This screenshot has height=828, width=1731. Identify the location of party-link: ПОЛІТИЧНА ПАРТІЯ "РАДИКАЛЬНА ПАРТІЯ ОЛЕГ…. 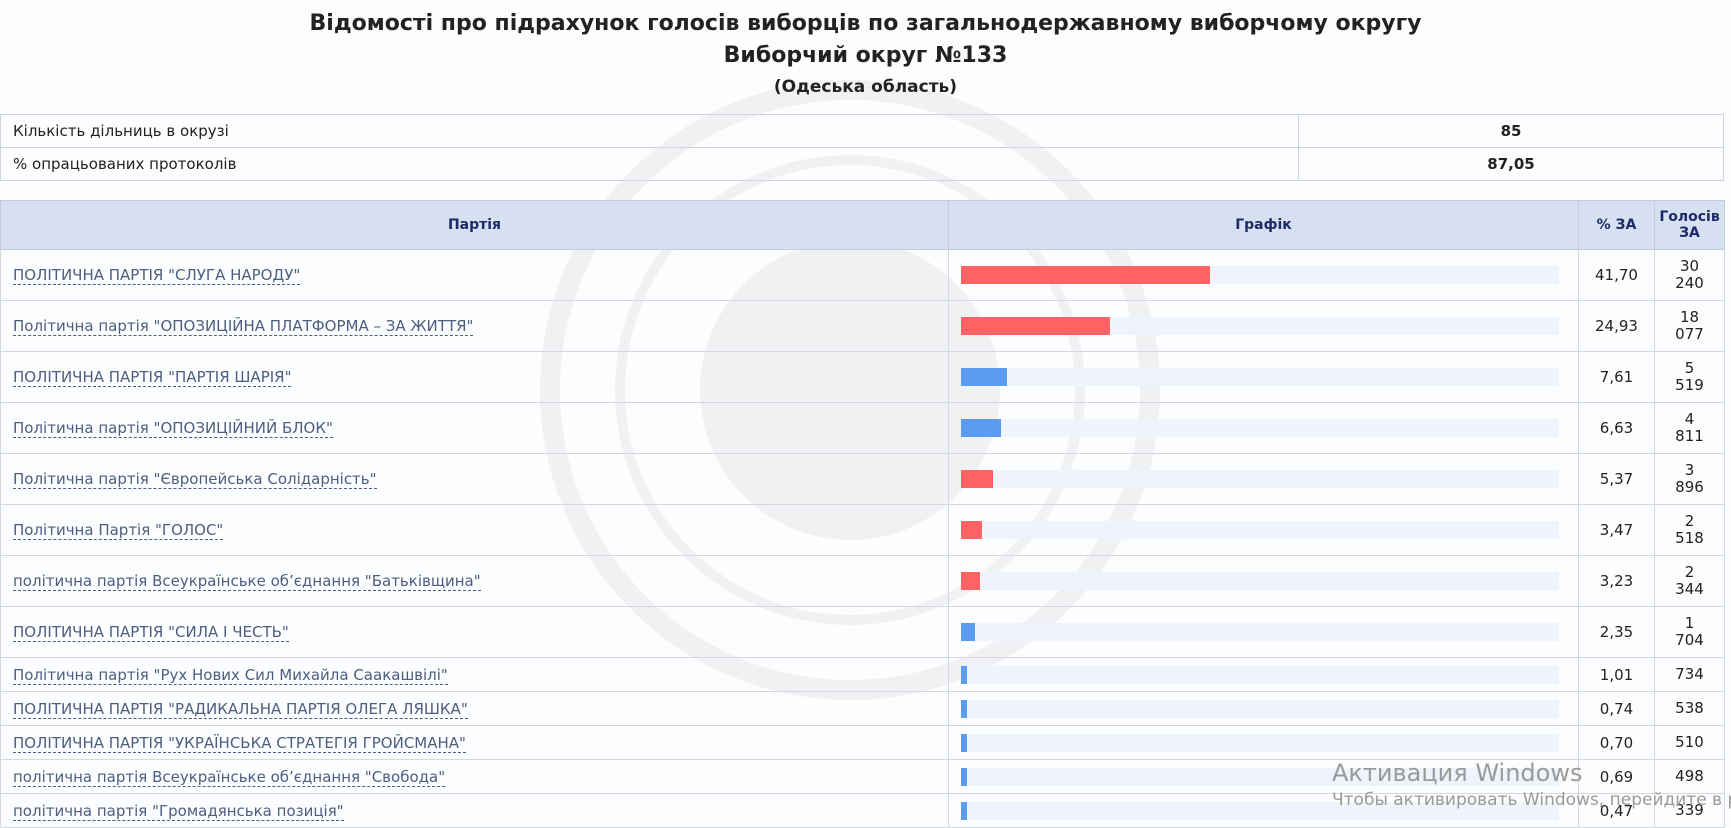
(240, 709).